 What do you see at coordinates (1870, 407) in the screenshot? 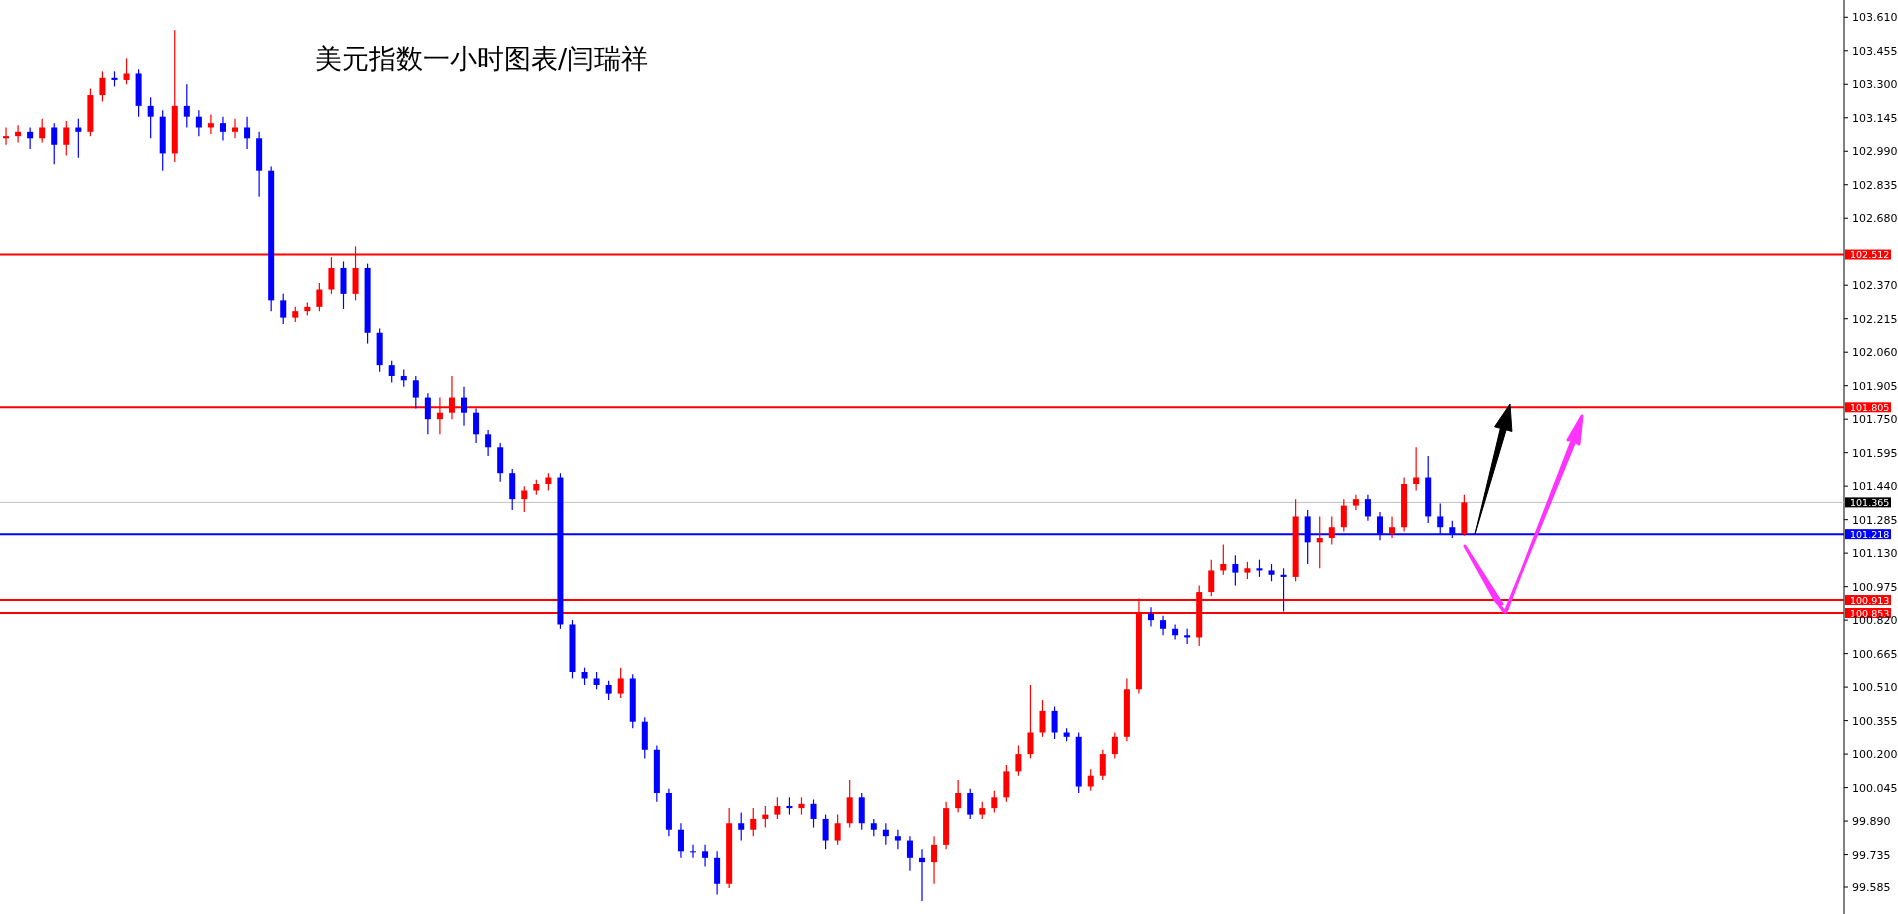
I see `ref-line-label: 101.805` at bounding box center [1870, 407].